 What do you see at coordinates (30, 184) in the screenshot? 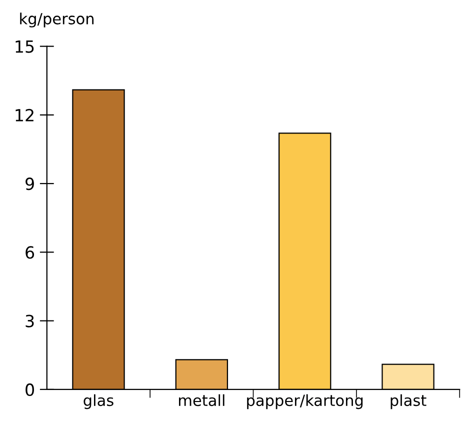
I see `y-tick-label: 9` at bounding box center [30, 184].